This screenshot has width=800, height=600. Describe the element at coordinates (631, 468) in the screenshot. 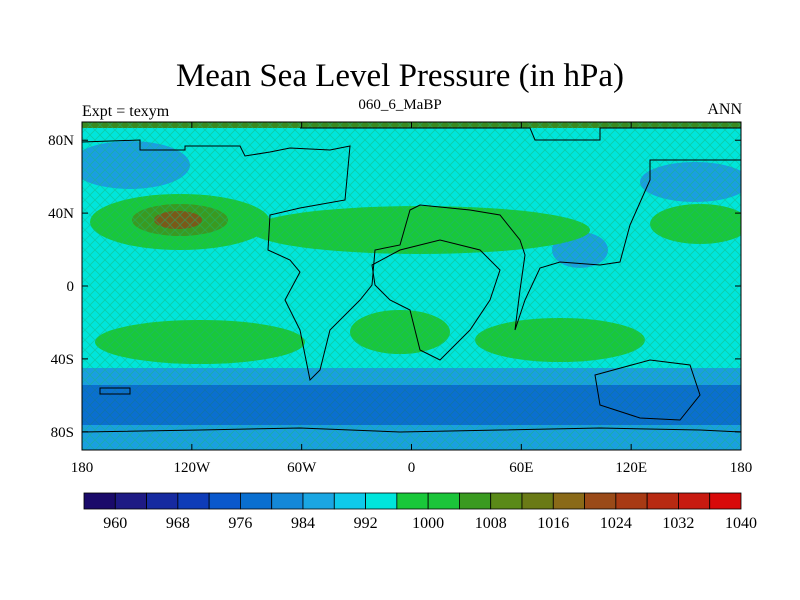

I see `lon-tick-label: 120E` at that location.